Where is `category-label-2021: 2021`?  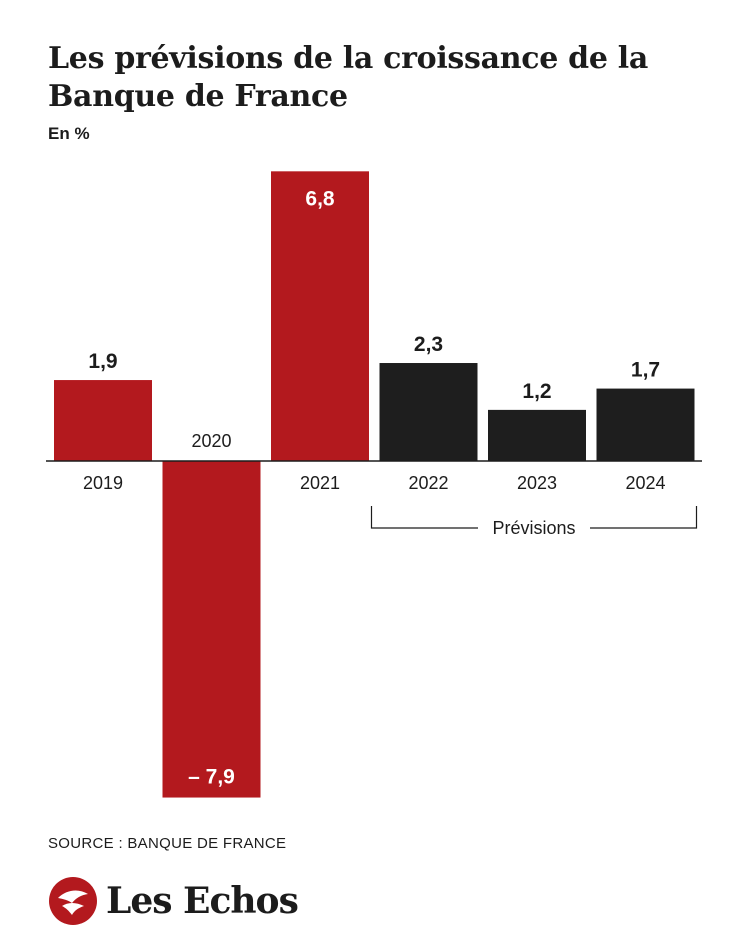 category-label-2021: 2021 is located at coordinates (320, 483).